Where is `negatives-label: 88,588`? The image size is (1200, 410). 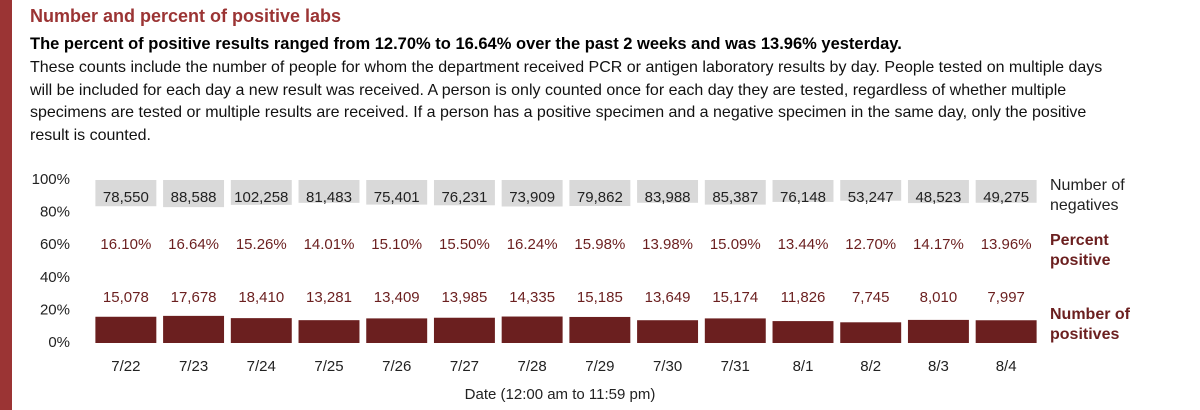
negatives-label: 88,588 is located at coordinates (194, 197).